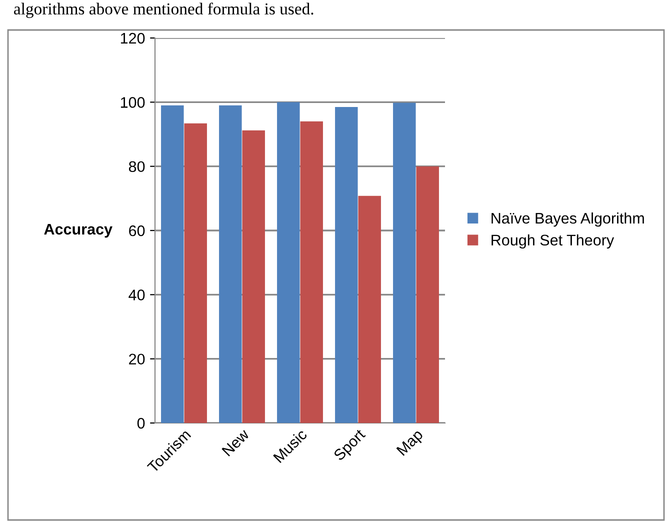 The image size is (672, 528). Describe the element at coordinates (137, 230) in the screenshot. I see `y-tick-label: 60` at that location.